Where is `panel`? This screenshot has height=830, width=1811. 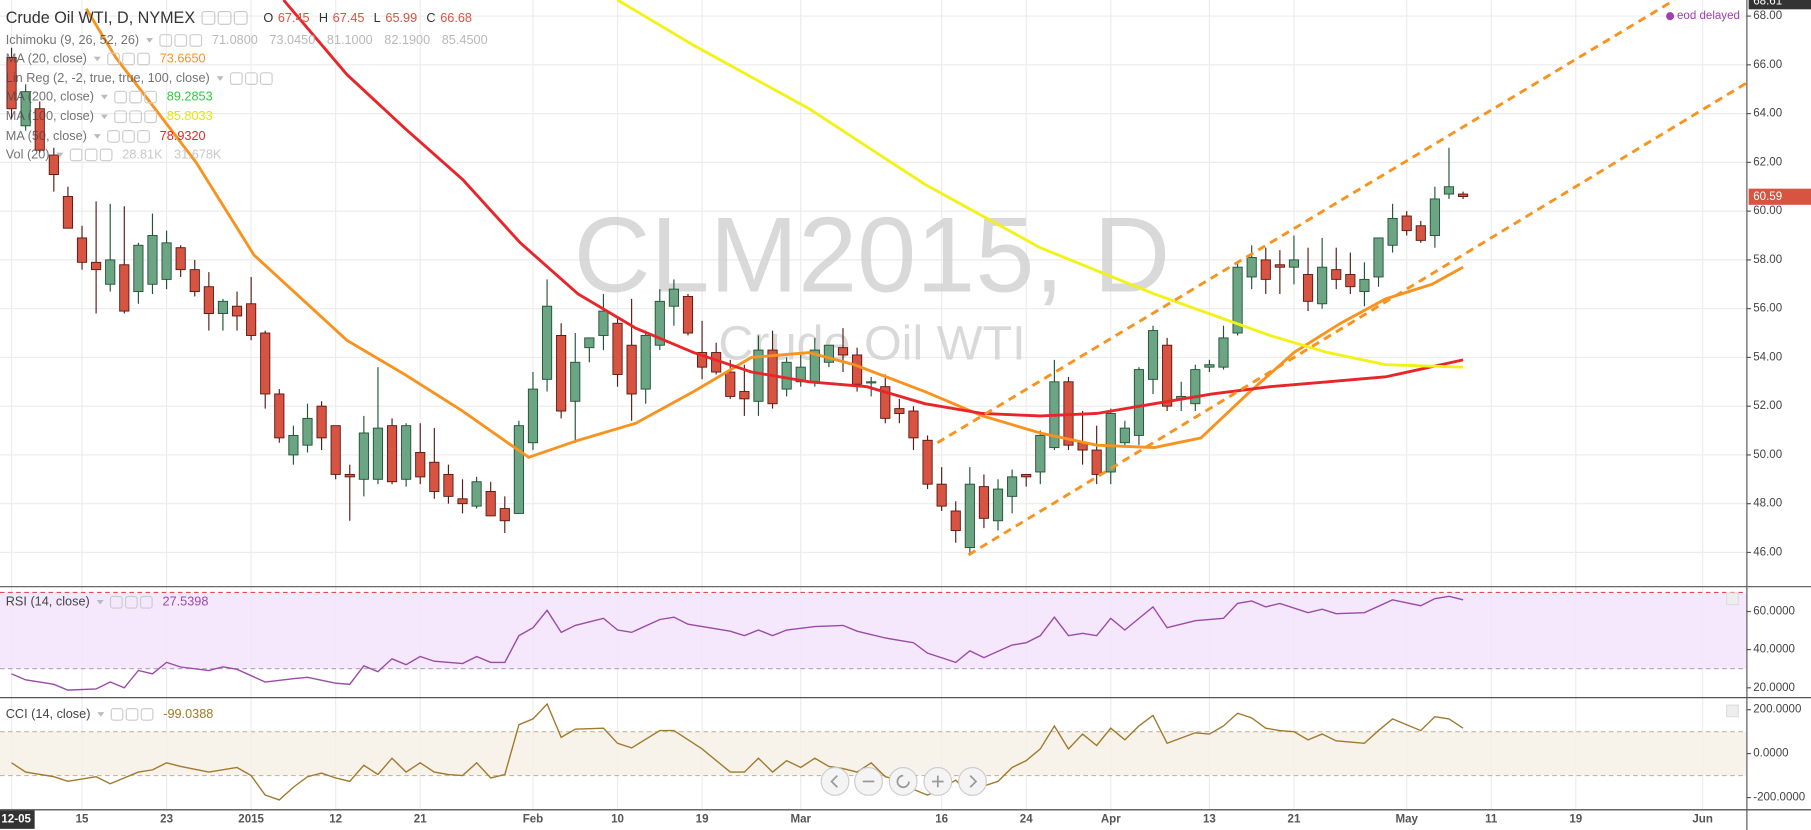
panel is located at coordinates (873, 641).